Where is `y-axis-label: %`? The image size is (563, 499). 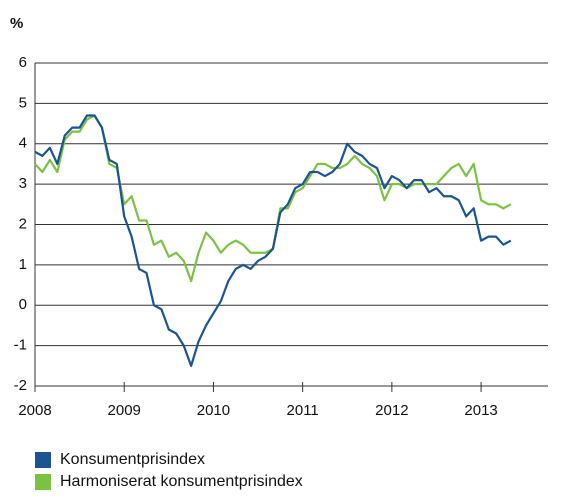
y-axis-label: % is located at coordinates (16, 23).